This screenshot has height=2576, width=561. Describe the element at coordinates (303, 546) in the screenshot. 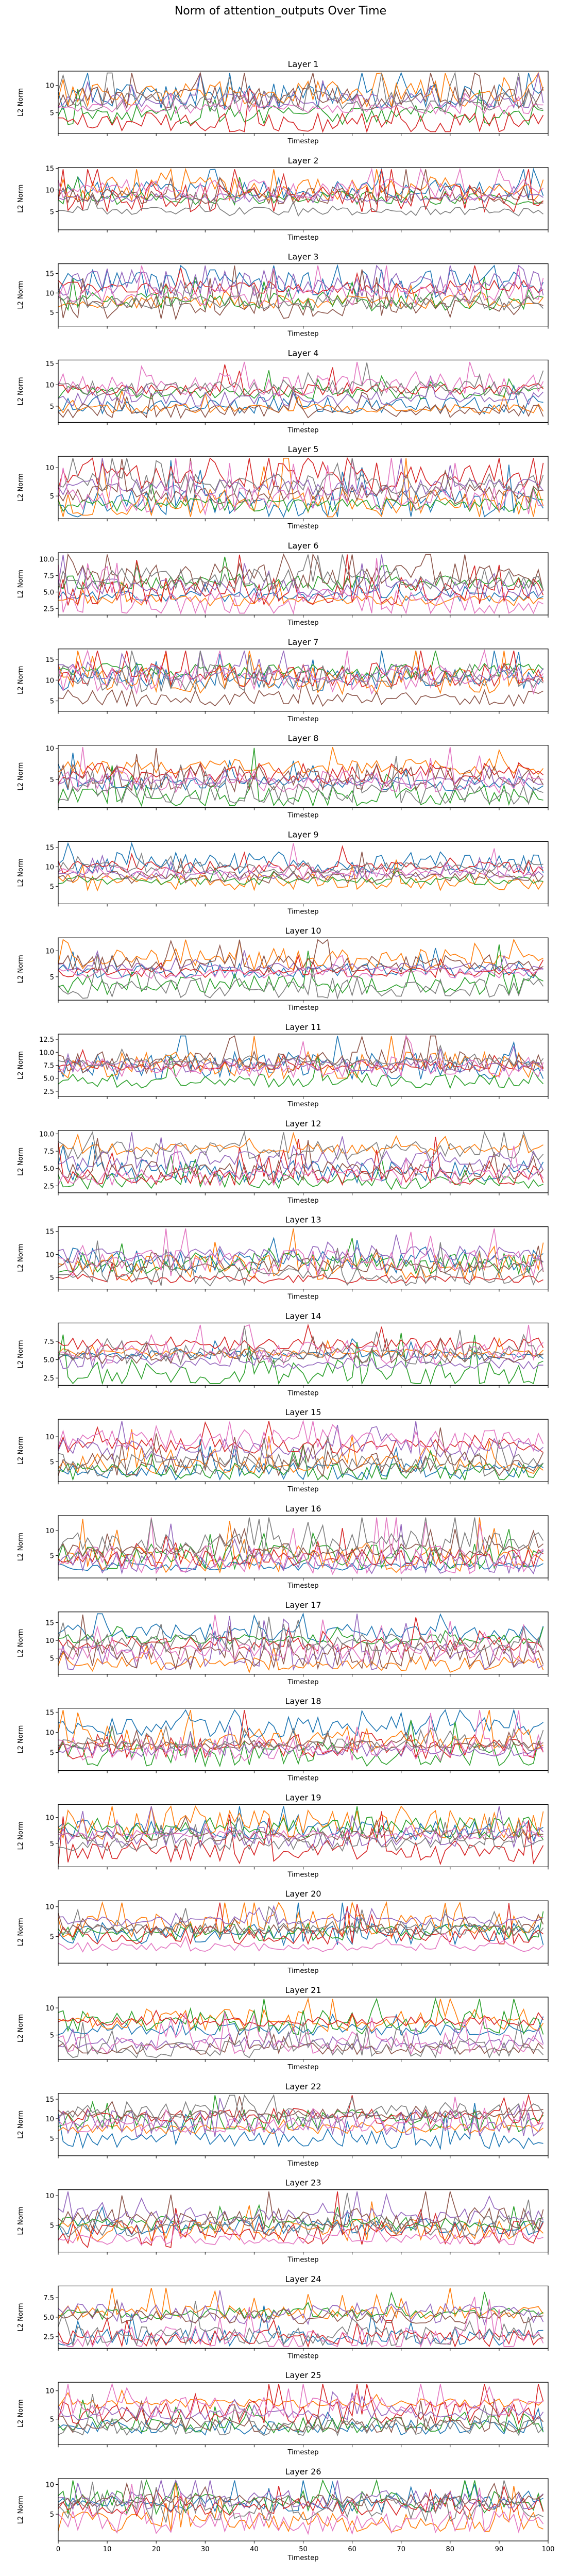

I see `subplot-title: Layer 6` at that location.